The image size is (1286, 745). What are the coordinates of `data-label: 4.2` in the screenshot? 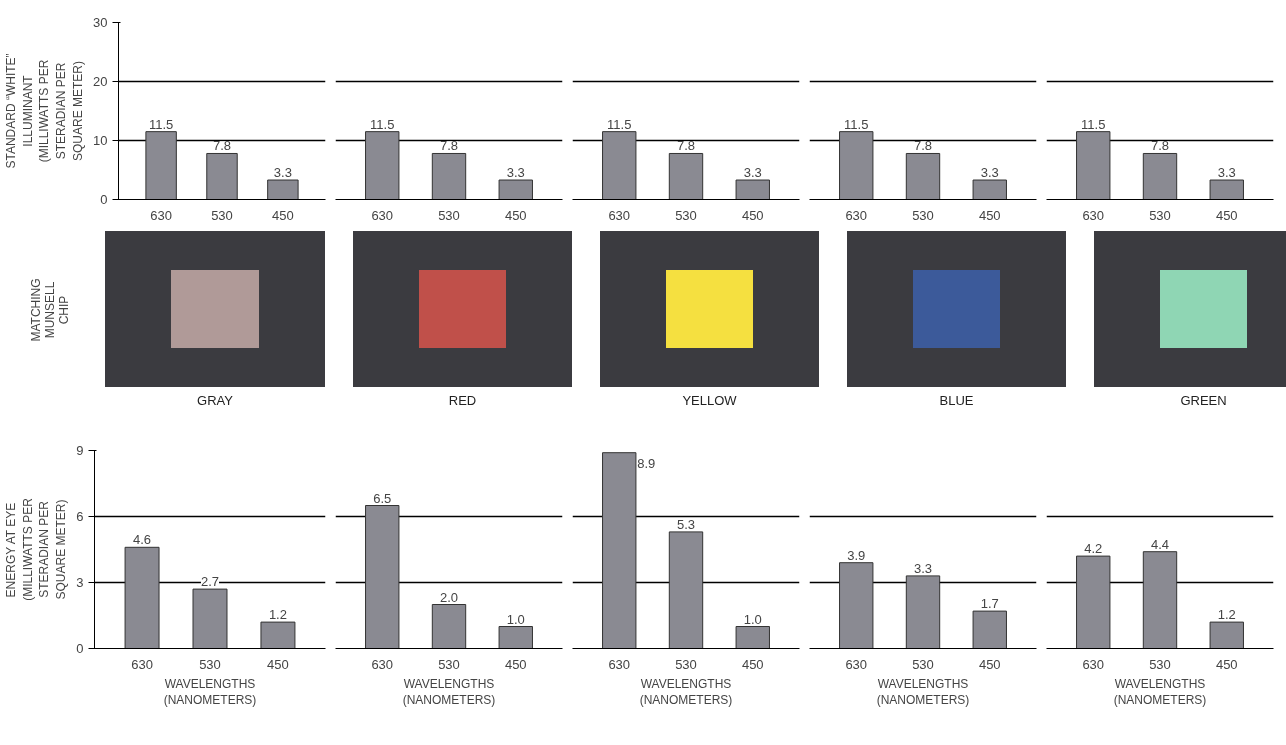 It's located at (1093, 549).